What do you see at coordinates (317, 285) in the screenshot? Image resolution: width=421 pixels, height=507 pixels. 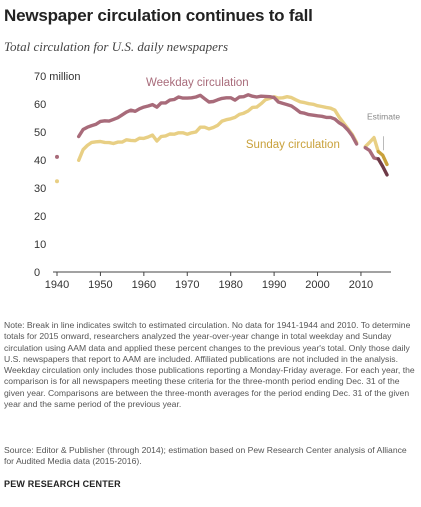 I see `x-tick-label: 2000` at bounding box center [317, 285].